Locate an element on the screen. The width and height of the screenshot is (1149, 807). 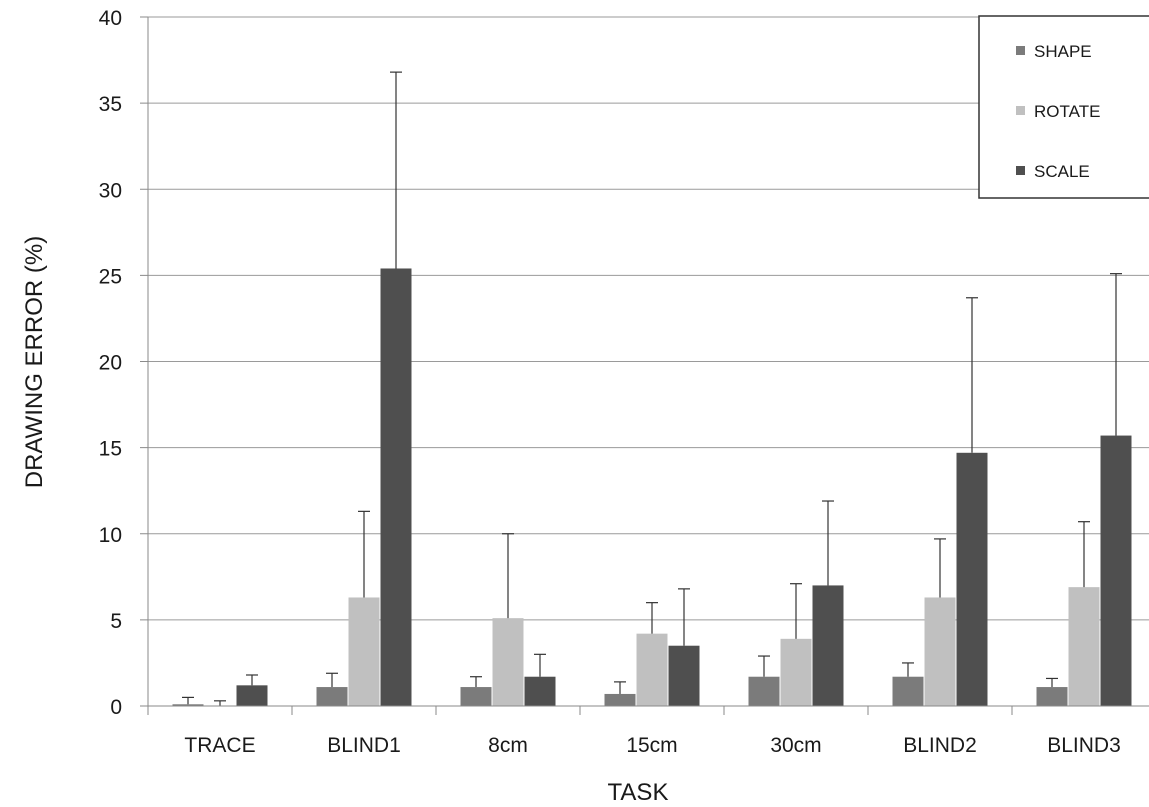
y-axis-title: DRAWING ERROR (%) is located at coordinates (34, 362).